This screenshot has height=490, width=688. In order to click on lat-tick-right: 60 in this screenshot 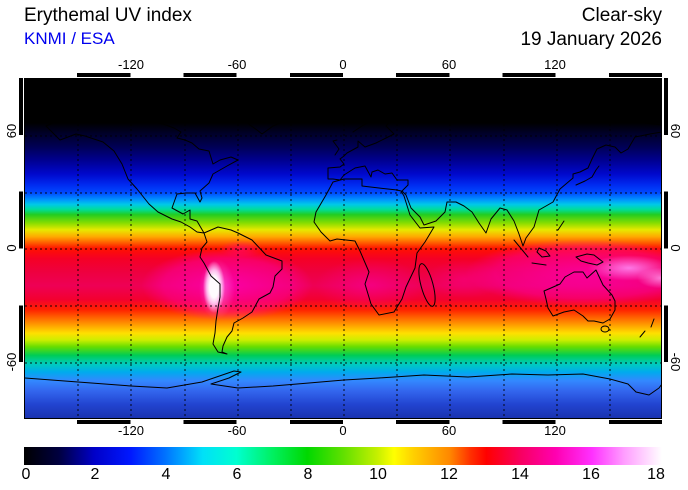, I will do `click(675, 131)`.